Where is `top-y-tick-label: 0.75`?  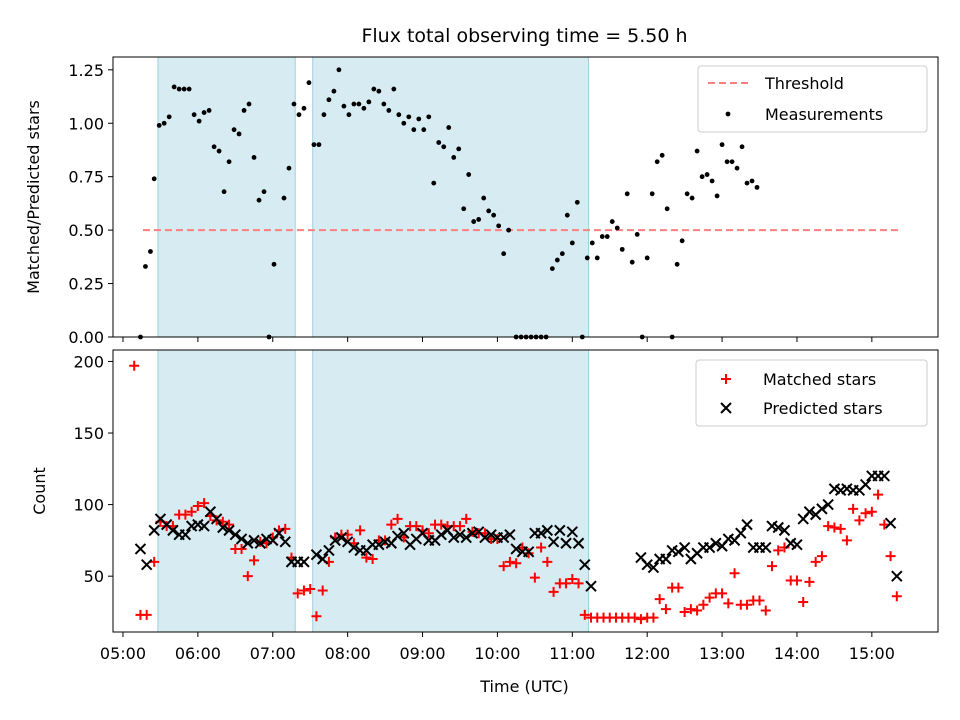
top-y-tick-label: 0.75 is located at coordinates (86, 177).